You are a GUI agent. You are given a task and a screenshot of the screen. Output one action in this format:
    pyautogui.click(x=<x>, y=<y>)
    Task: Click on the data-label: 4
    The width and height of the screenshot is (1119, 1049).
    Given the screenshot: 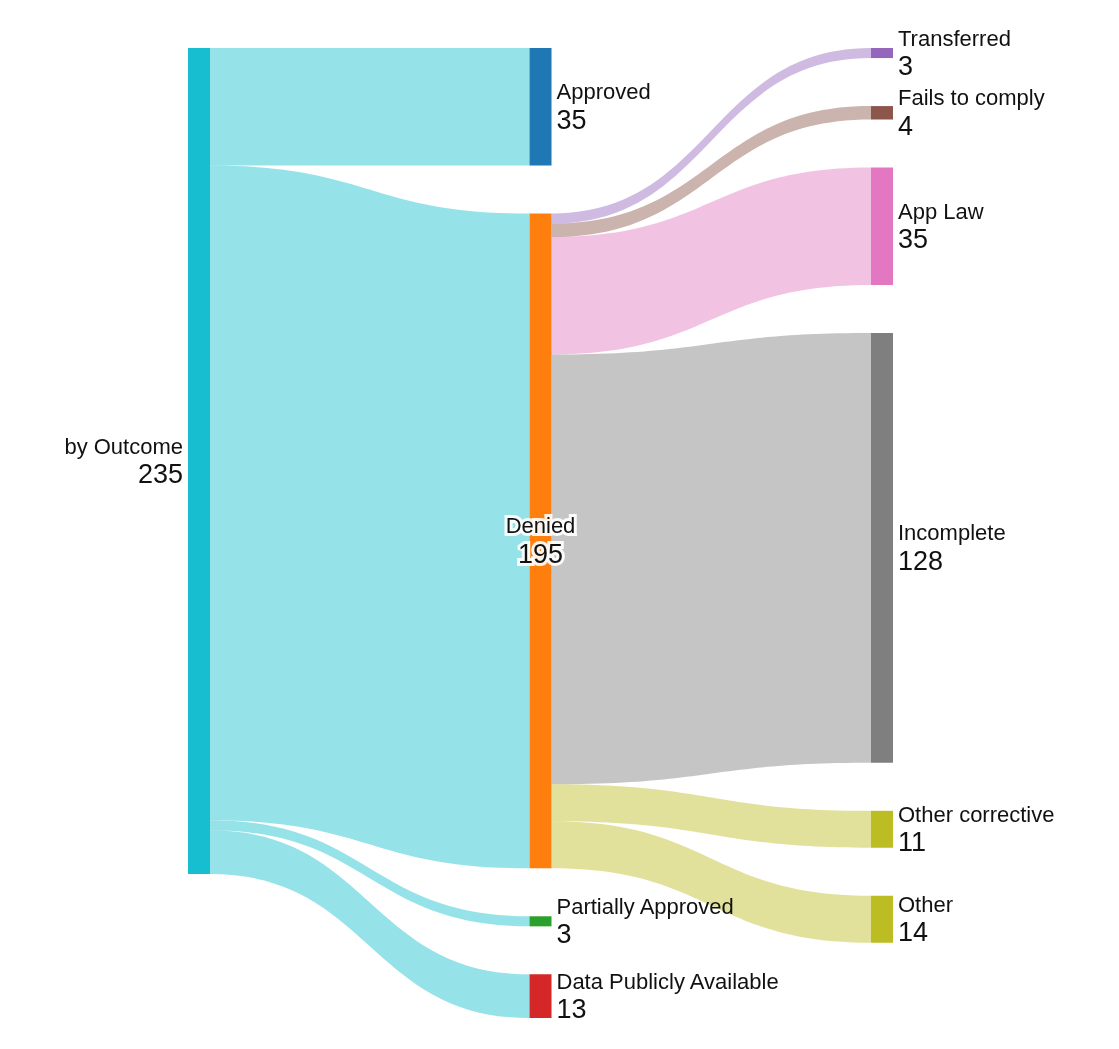 What is the action you would take?
    pyautogui.click(x=906, y=125)
    